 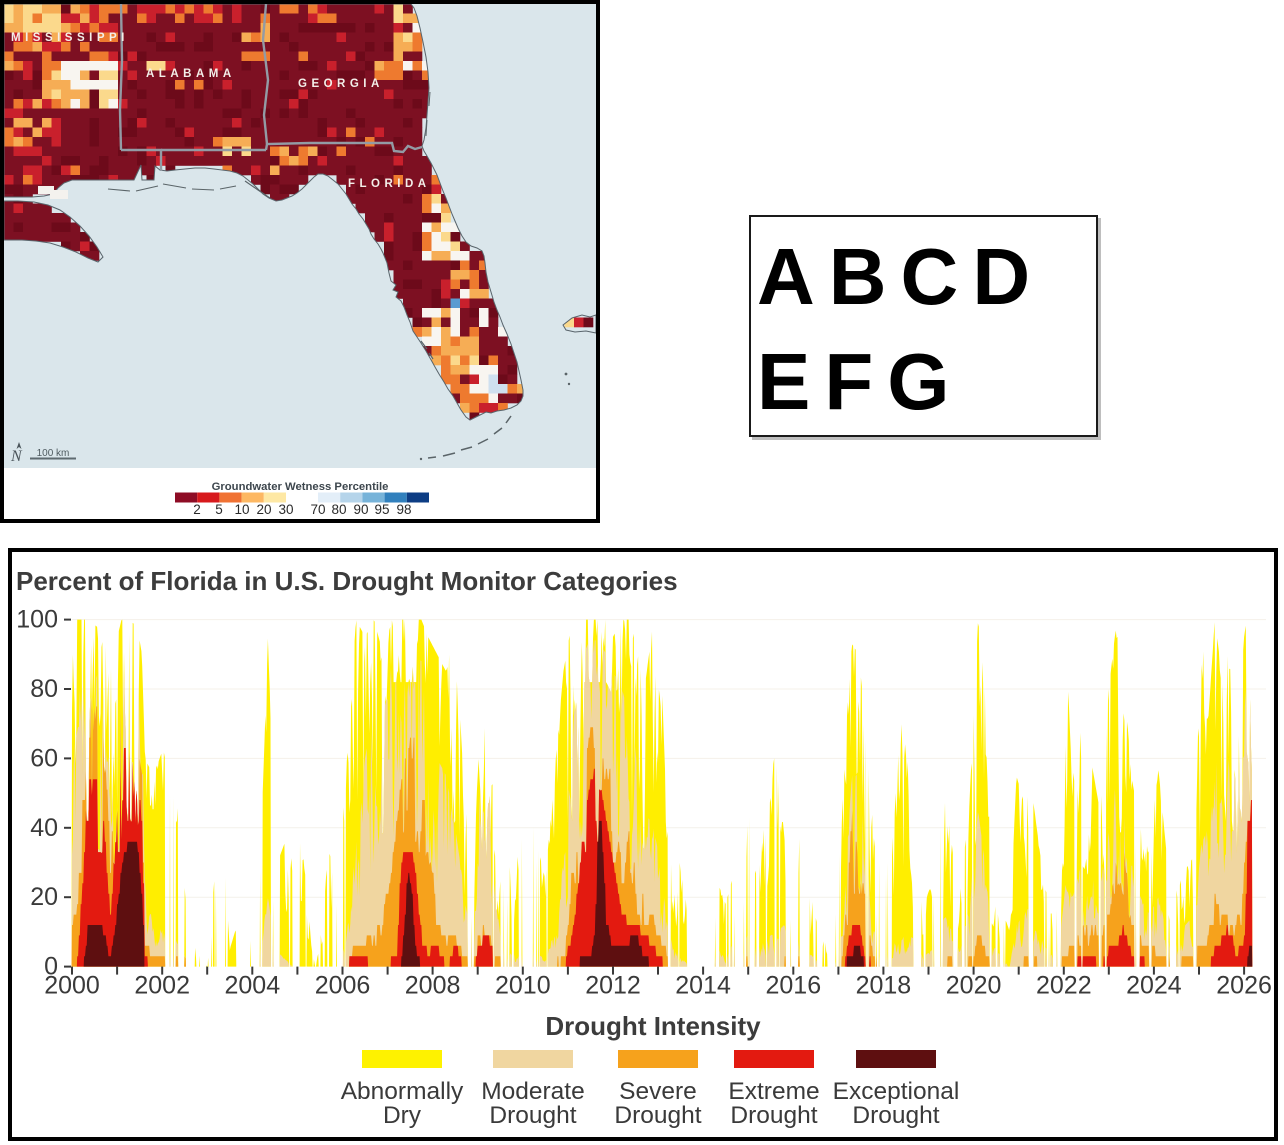 I want to click on svg-text: 2026, so click(x=1244, y=986).